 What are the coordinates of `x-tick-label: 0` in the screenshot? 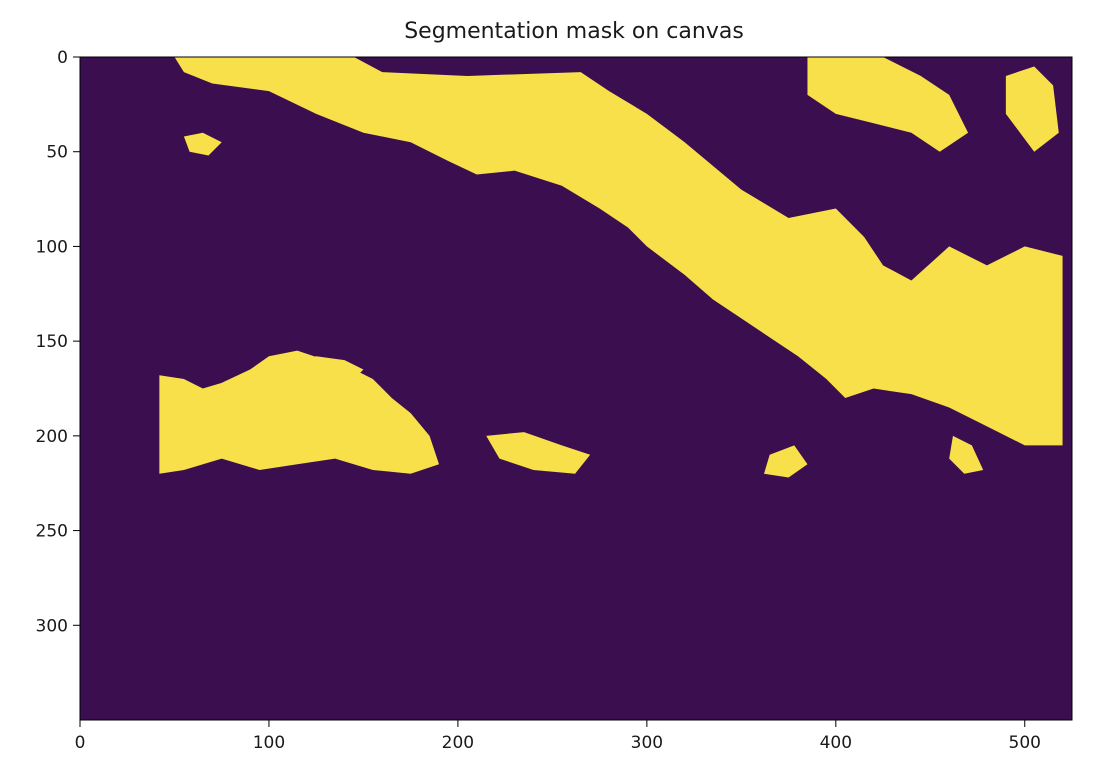 It's located at (80, 743).